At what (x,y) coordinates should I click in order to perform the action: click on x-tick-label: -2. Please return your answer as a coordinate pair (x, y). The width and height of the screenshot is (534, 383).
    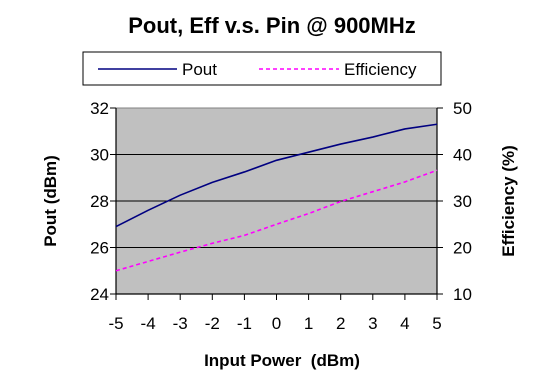
    Looking at the image, I should click on (212, 323).